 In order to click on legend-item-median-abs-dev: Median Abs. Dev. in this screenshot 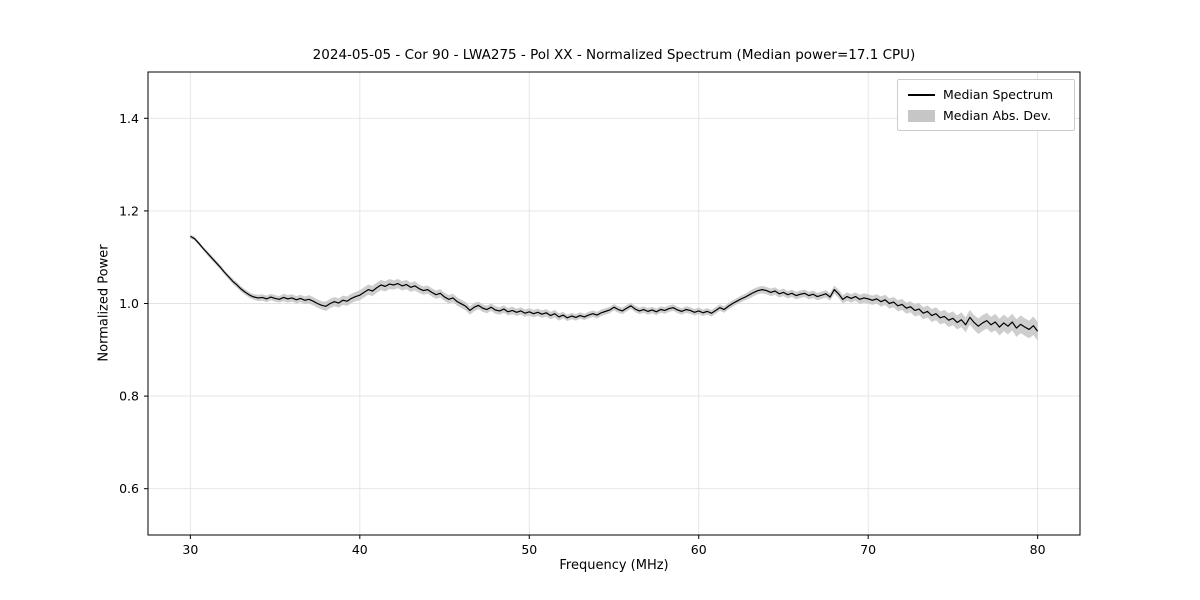, I will do `click(986, 115)`.